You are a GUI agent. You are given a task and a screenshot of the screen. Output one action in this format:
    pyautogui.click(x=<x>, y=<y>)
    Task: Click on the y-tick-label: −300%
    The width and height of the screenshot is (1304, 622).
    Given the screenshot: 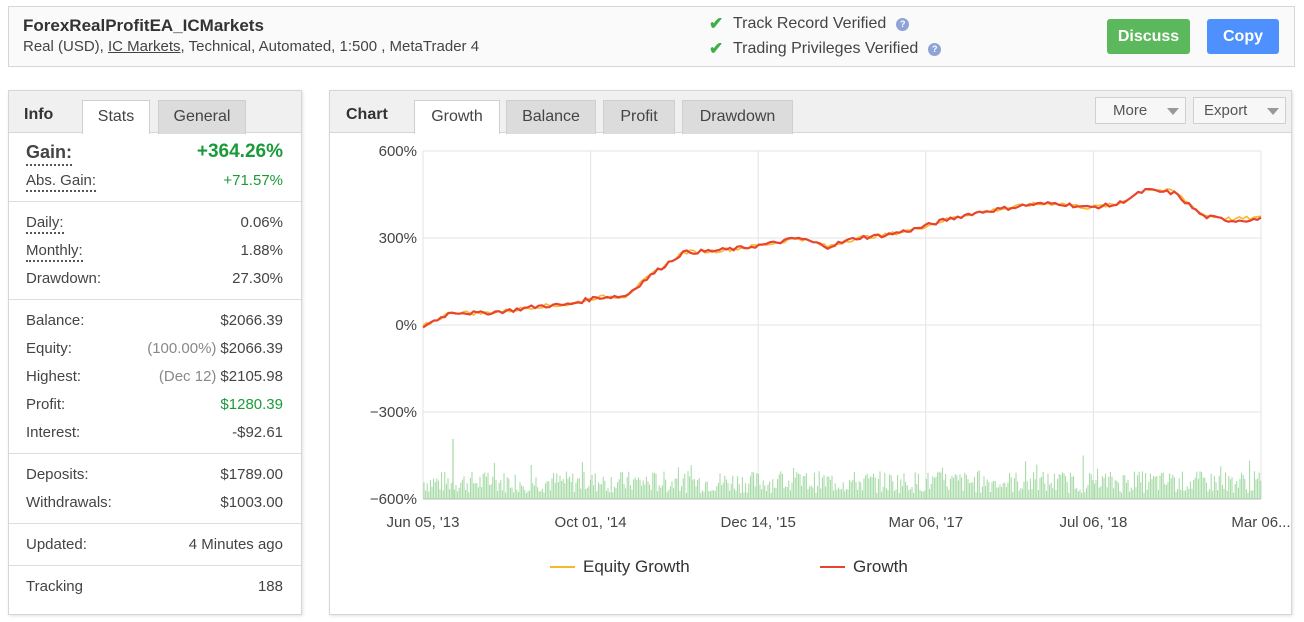 What is the action you would take?
    pyautogui.click(x=393, y=412)
    